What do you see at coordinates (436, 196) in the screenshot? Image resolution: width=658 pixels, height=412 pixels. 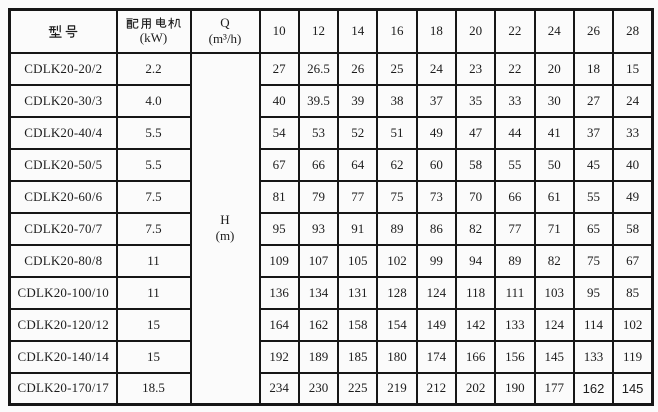 I see `head-value-cell: 73` at bounding box center [436, 196].